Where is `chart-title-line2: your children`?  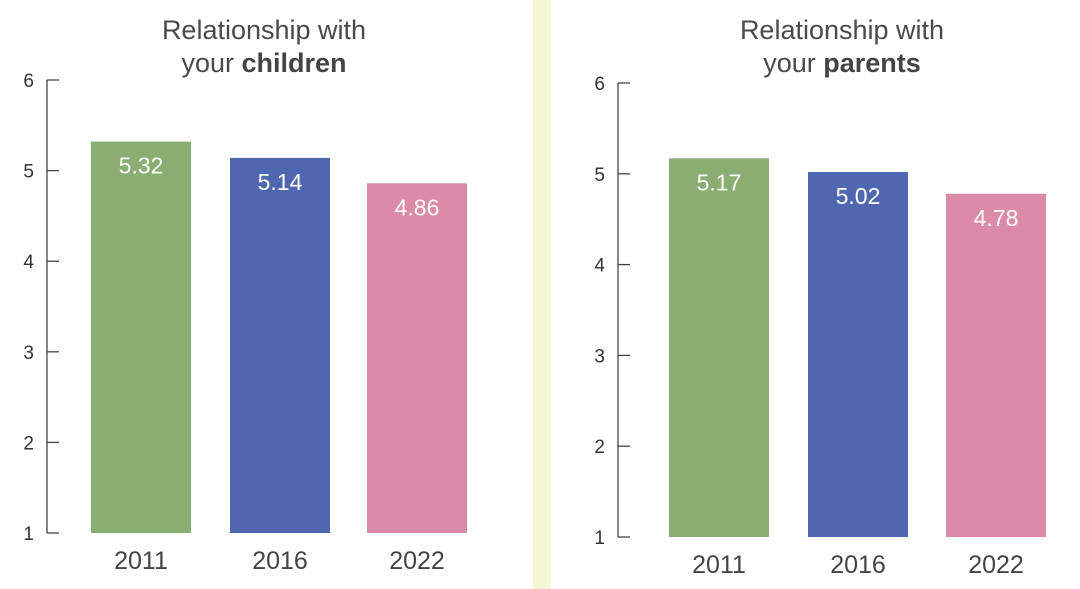
chart-title-line2: your children is located at coordinates (264, 63).